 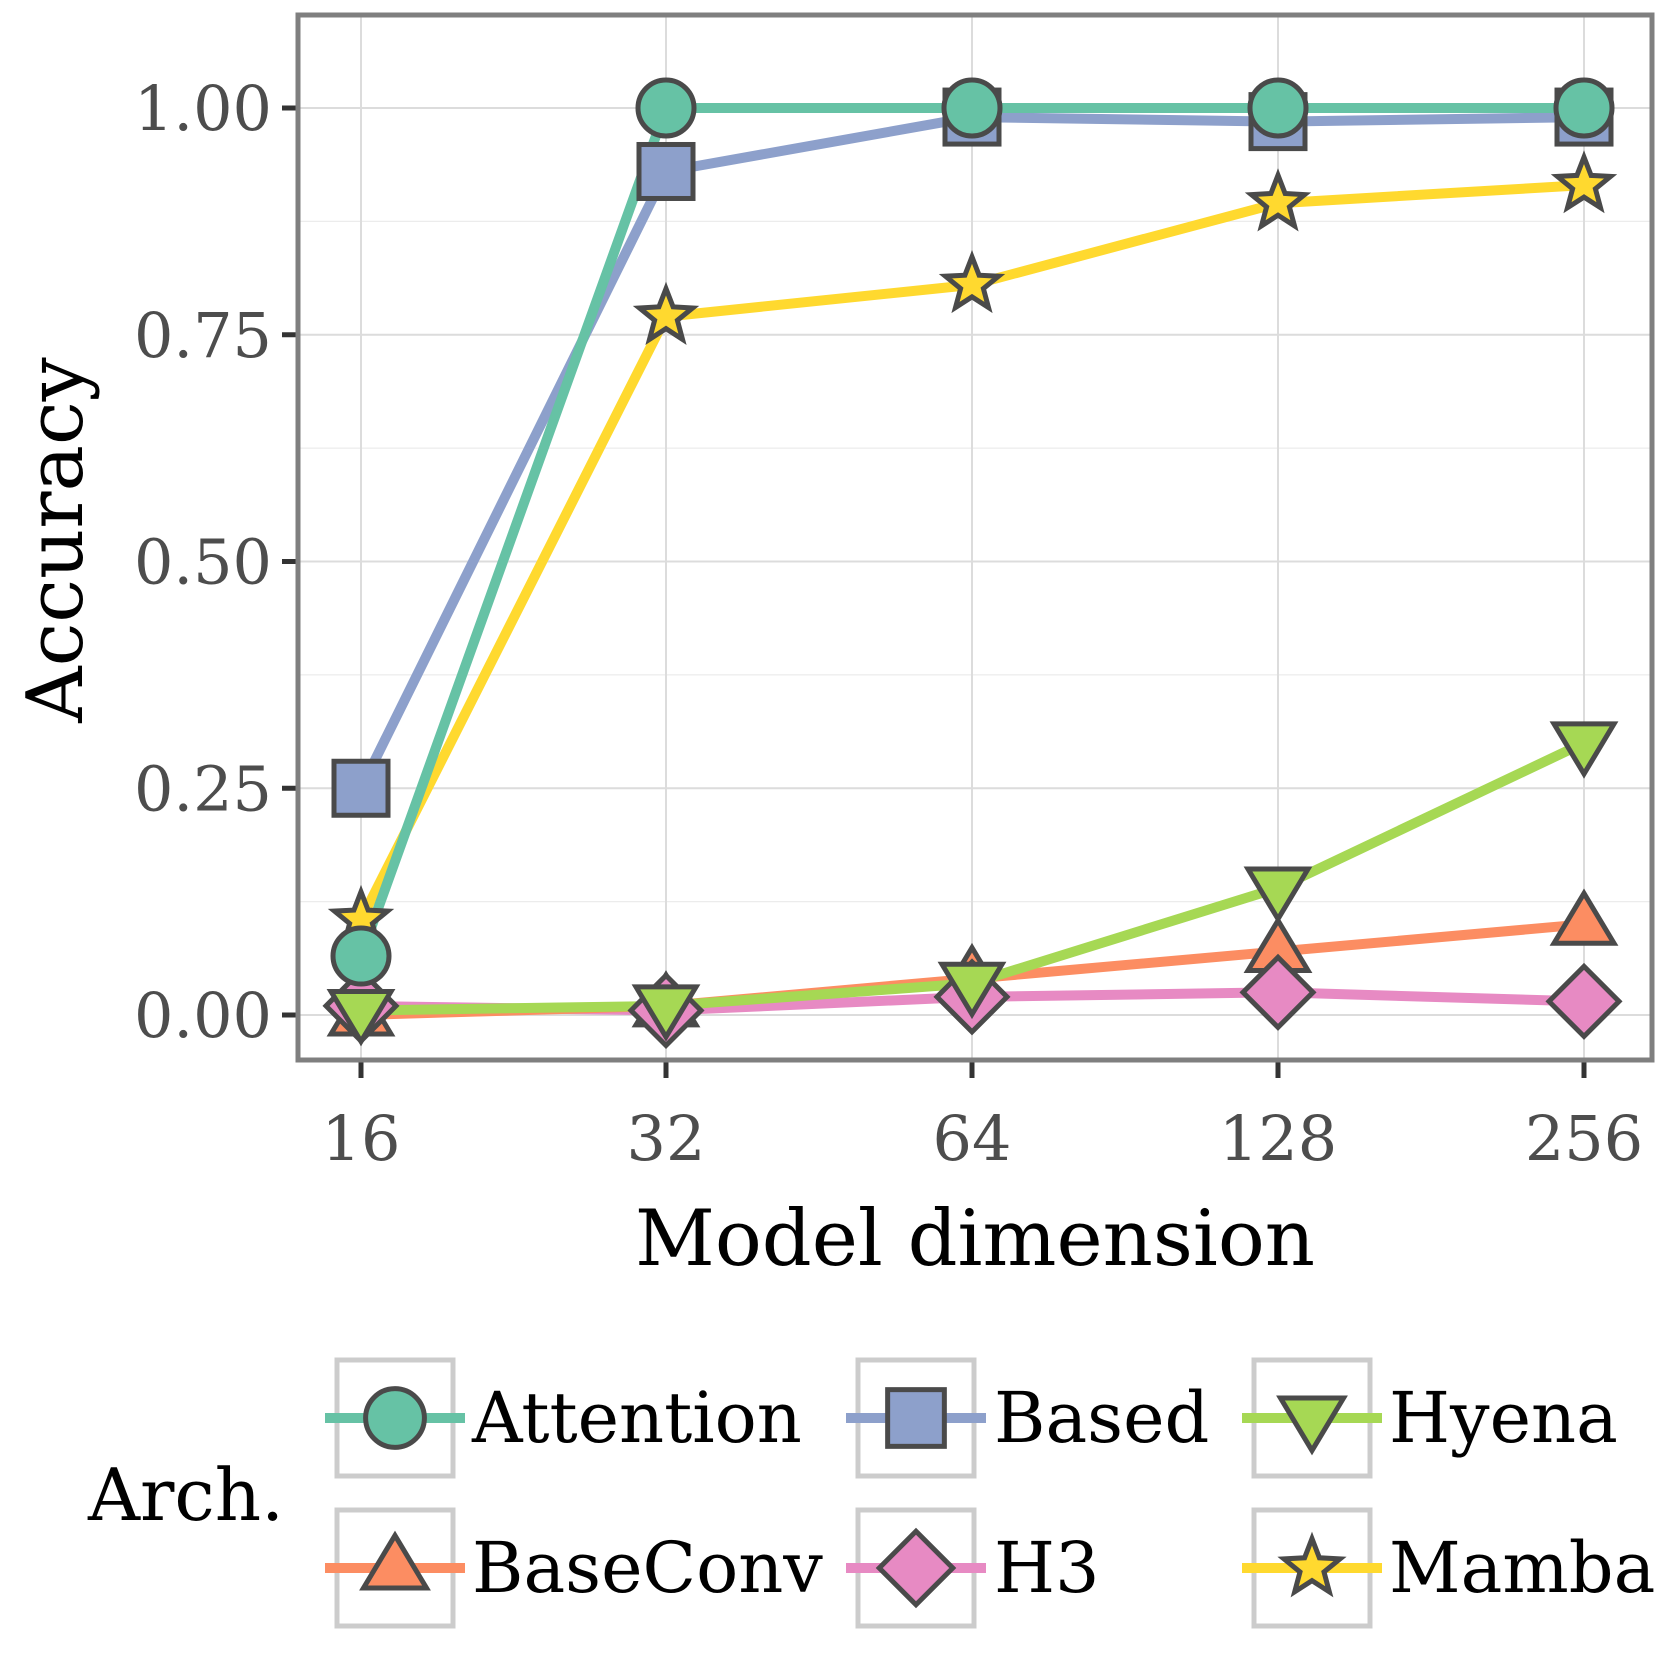 What do you see at coordinates (636, 1418) in the screenshot?
I see `legend-label: Attention` at bounding box center [636, 1418].